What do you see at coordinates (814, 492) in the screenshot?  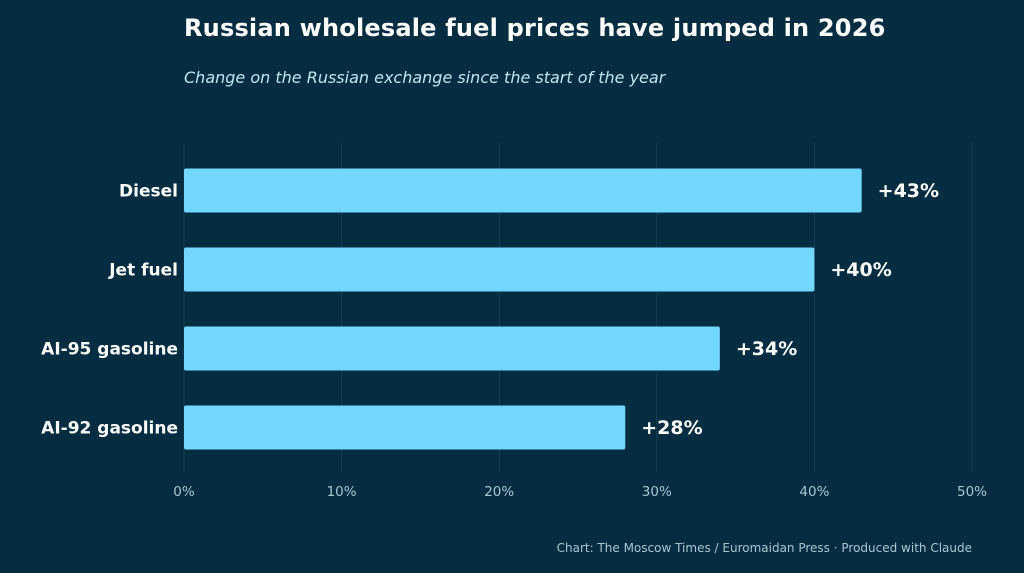 I see `x-tick-label: 40%` at bounding box center [814, 492].